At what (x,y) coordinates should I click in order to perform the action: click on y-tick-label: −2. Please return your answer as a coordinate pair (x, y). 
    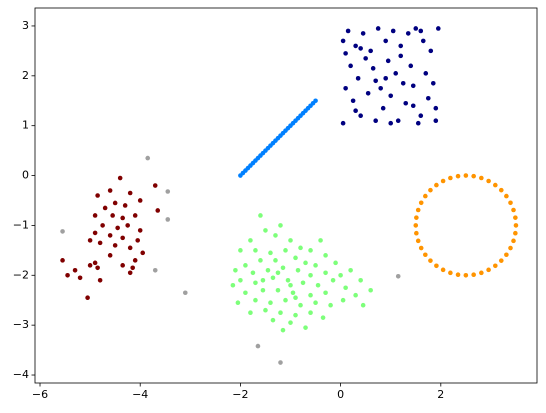
    Looking at the image, I should click on (21, 274).